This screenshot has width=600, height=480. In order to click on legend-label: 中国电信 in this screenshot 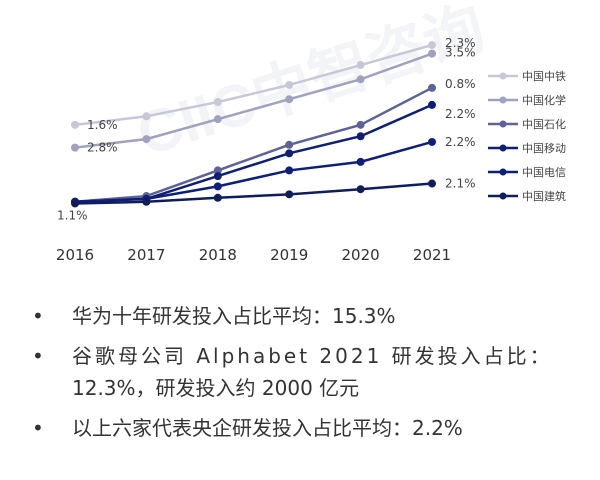, I will do `click(544, 172)`.